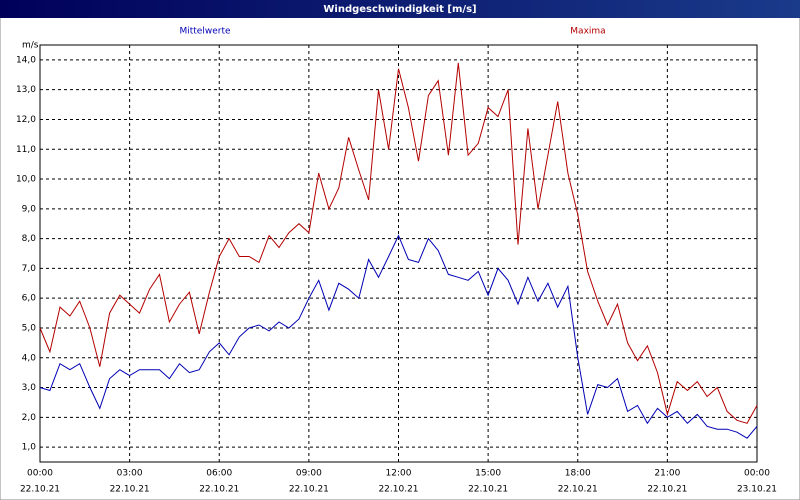 Image resolution: width=800 pixels, height=500 pixels. I want to click on title-bar, so click(400, 9).